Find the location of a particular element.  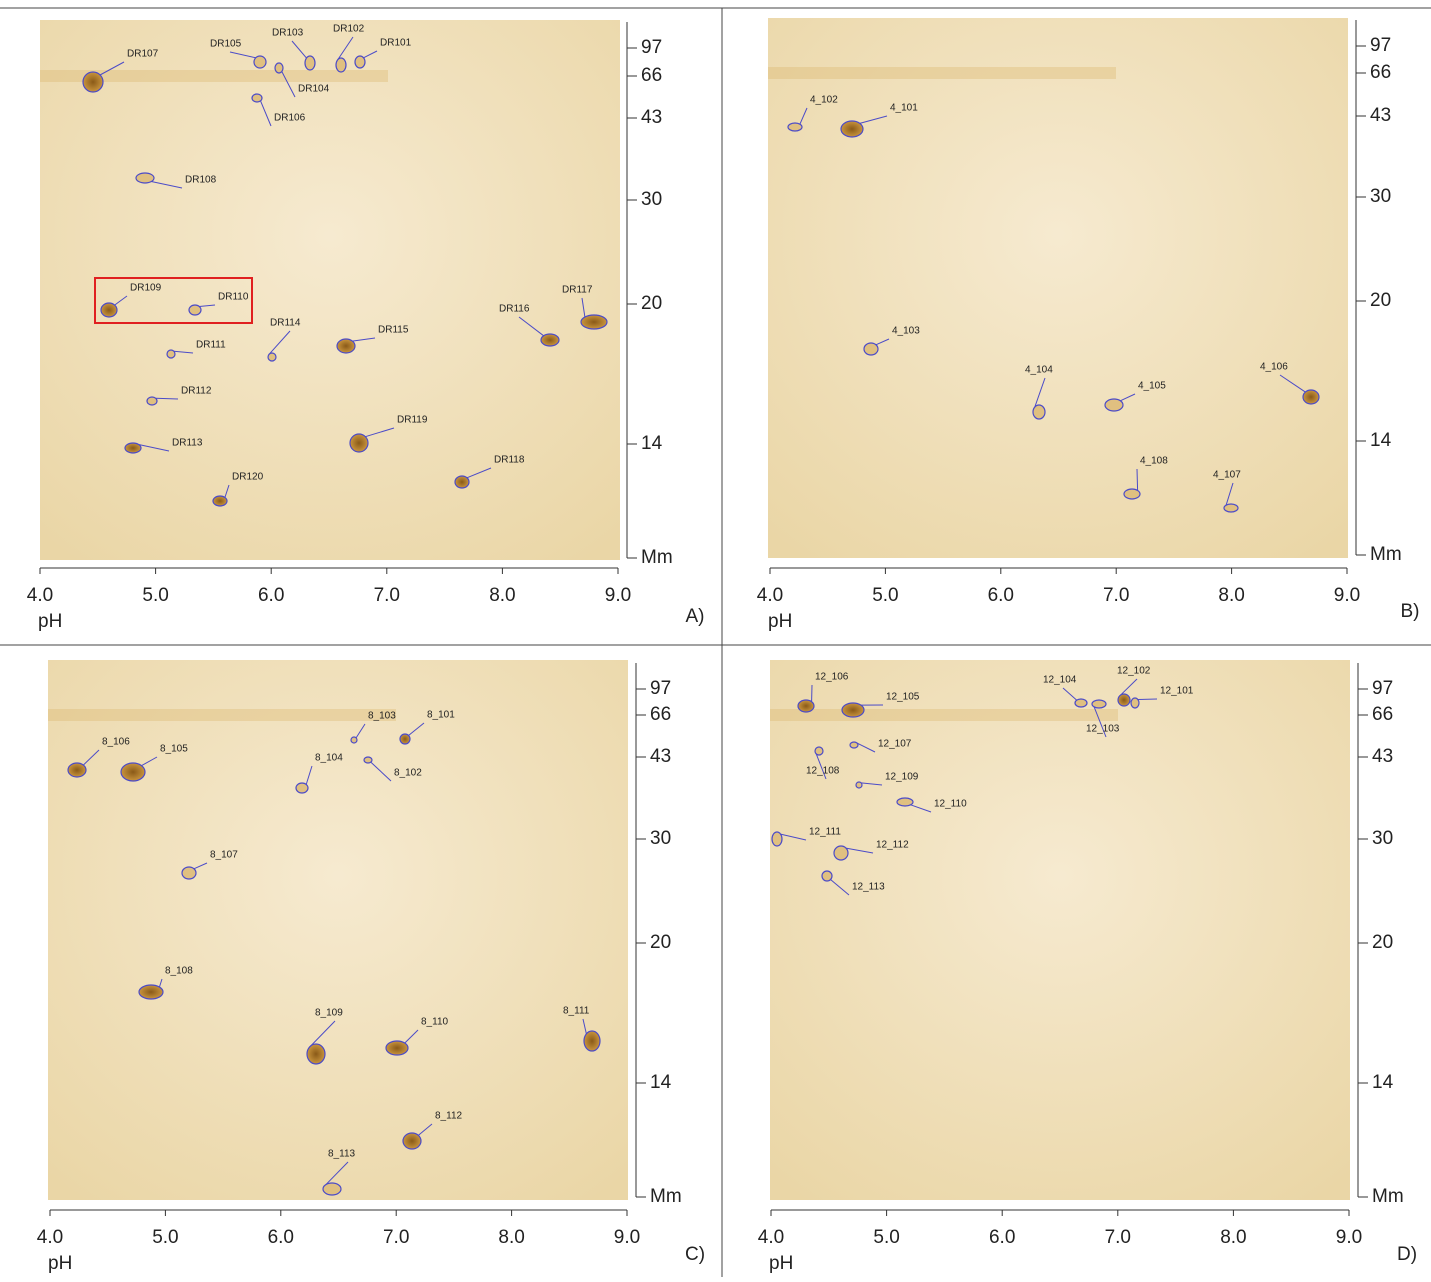

spot-label: 4_101 is located at coordinates (904, 108).